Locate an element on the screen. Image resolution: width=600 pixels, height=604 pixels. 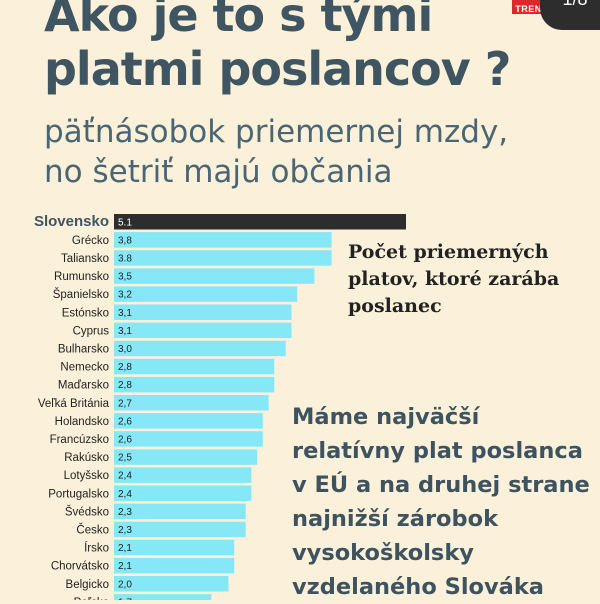
title-line-2: platmi poslancov ? is located at coordinates (277, 69).